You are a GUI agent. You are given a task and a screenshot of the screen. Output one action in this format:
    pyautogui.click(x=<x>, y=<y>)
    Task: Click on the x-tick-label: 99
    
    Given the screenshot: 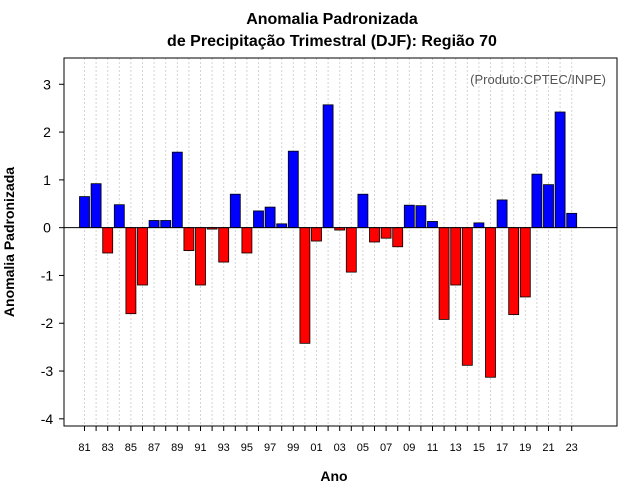 What is the action you would take?
    pyautogui.click(x=293, y=448)
    